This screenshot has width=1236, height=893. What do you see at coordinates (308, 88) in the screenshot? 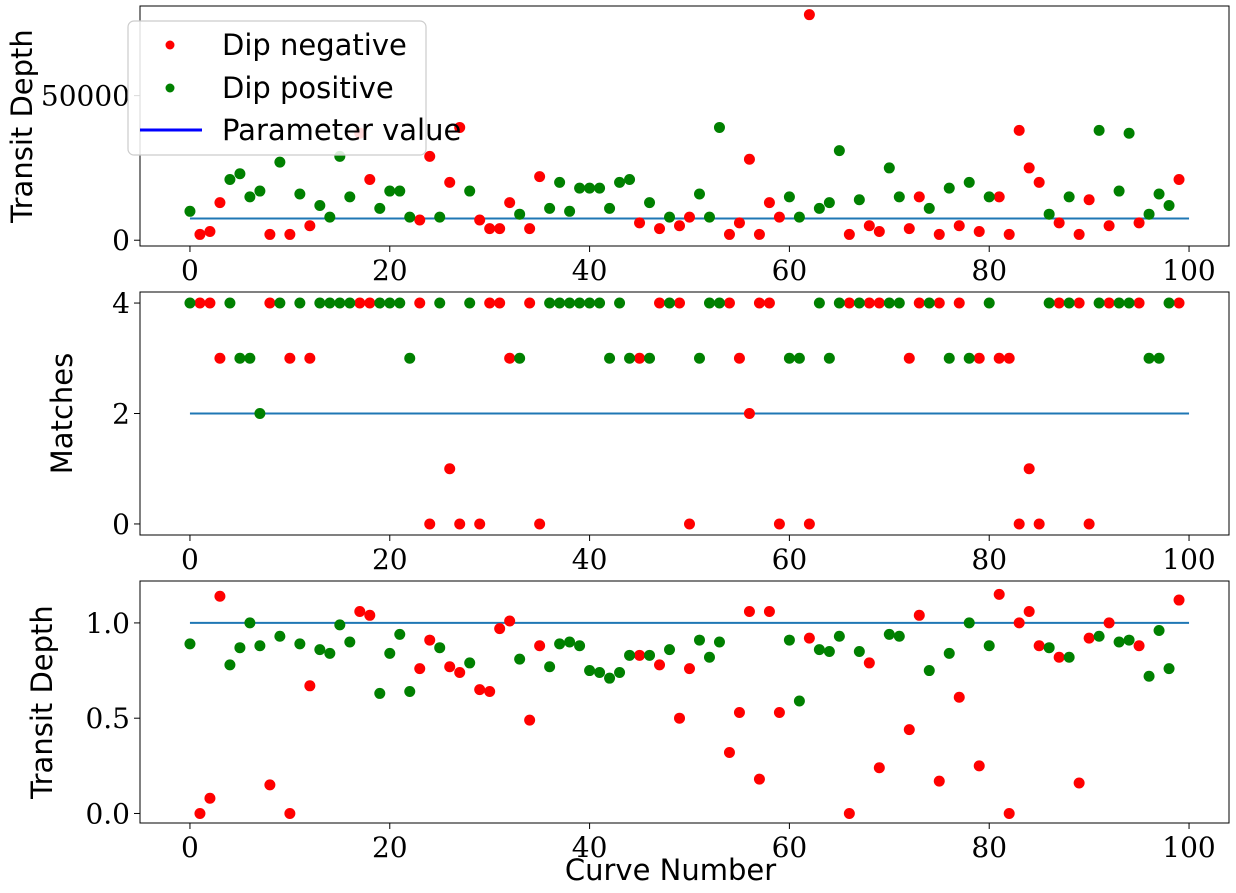
I see `legend-label-positive: Dip positive` at bounding box center [308, 88].